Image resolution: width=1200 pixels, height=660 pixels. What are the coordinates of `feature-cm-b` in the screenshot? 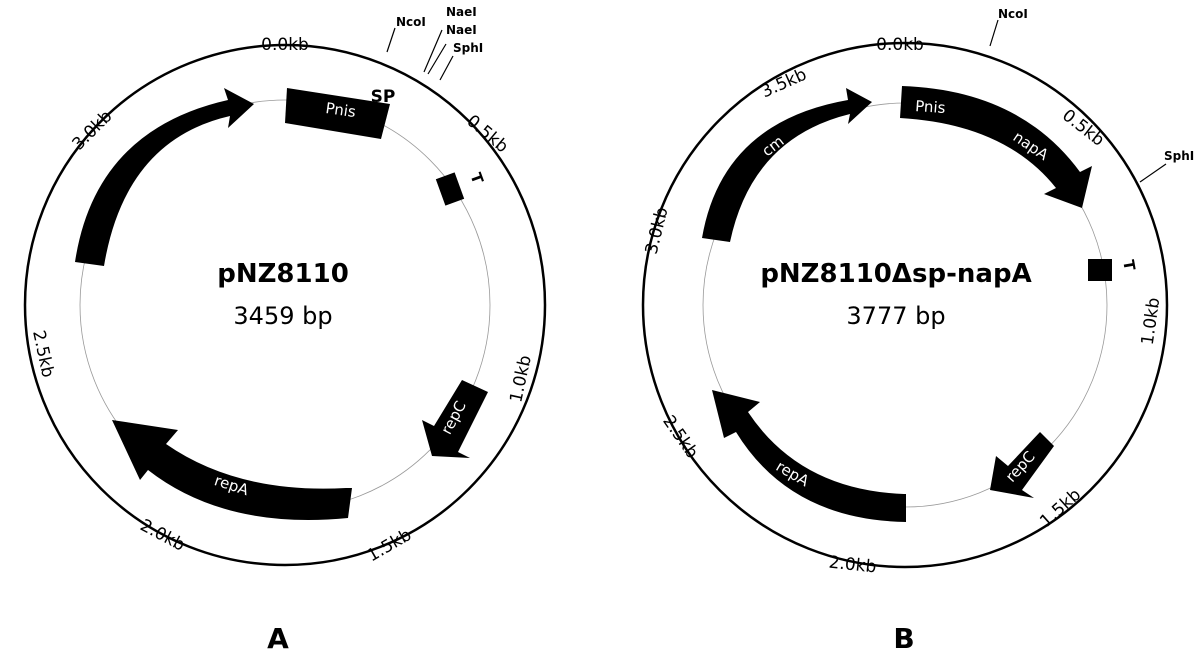 It's located at (787, 165).